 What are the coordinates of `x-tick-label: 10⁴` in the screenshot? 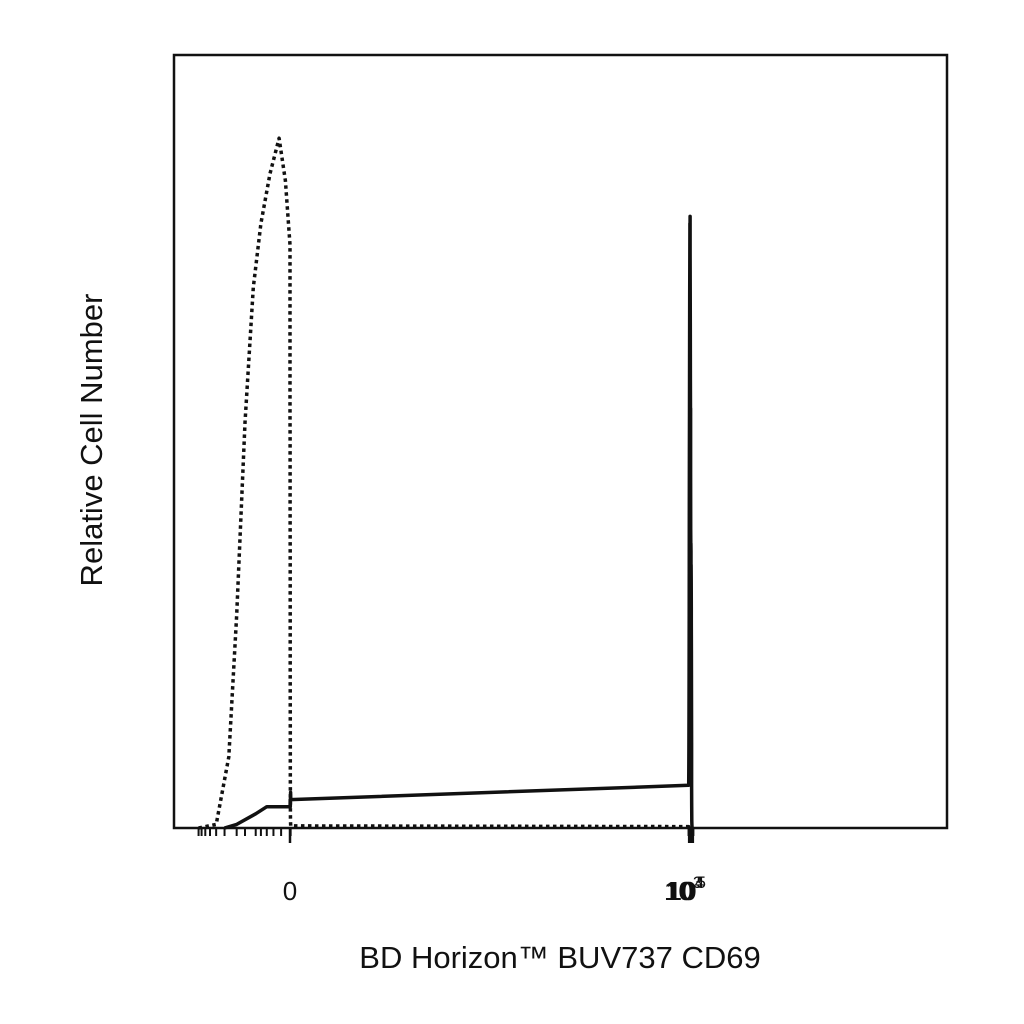 It's located at (685, 889).